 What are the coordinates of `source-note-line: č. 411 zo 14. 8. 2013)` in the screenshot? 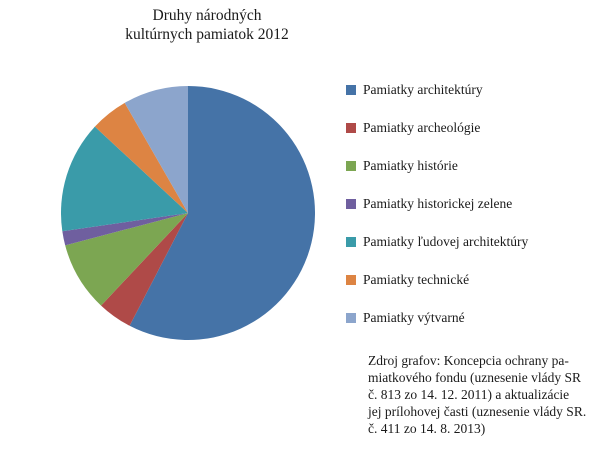 It's located at (427, 428).